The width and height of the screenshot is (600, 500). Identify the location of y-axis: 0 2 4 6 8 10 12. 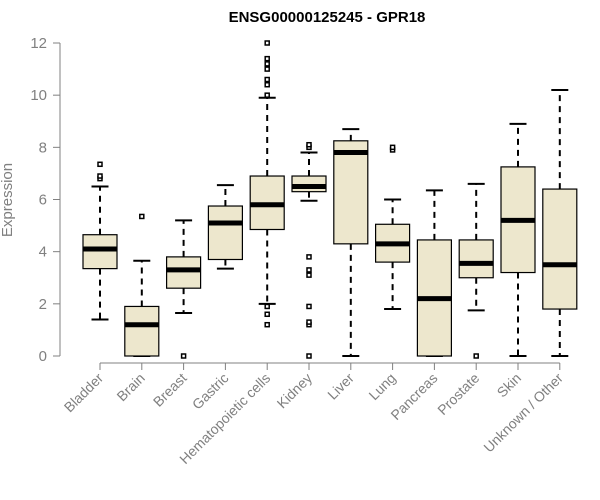
(45, 200).